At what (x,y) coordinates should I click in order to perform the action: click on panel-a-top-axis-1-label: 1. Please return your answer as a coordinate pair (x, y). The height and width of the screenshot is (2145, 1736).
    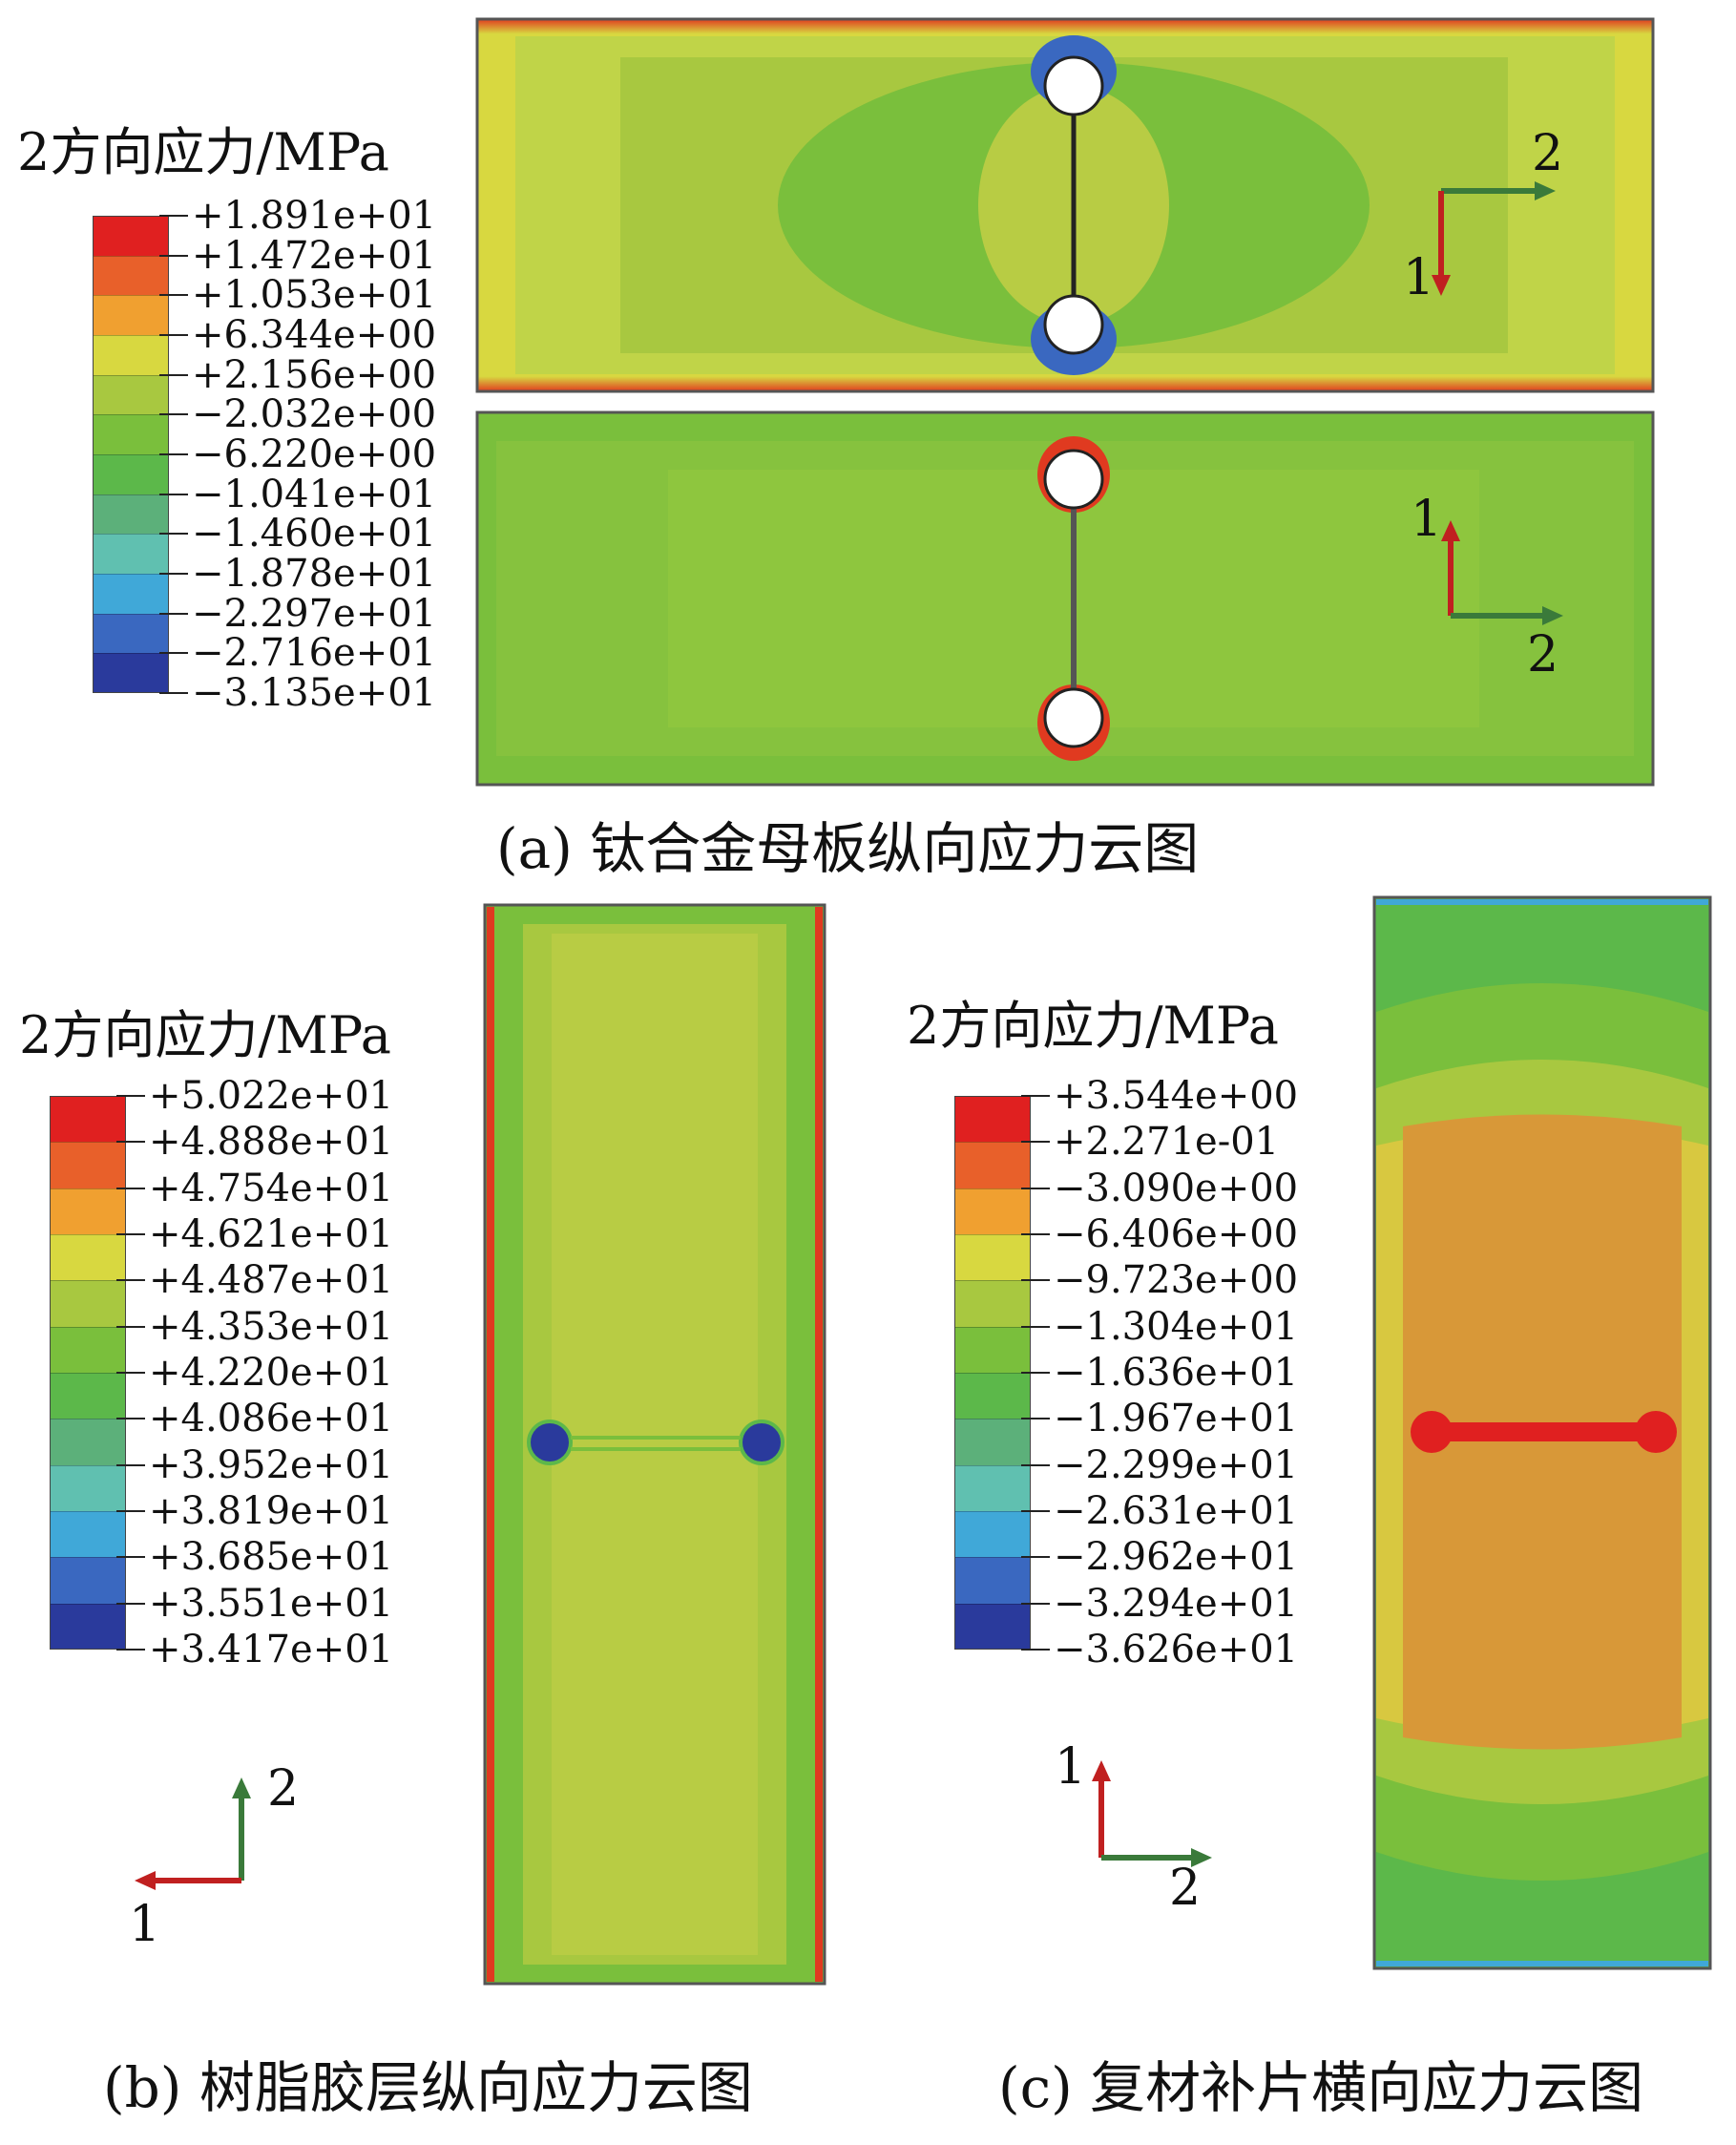
    Looking at the image, I should click on (1419, 277).